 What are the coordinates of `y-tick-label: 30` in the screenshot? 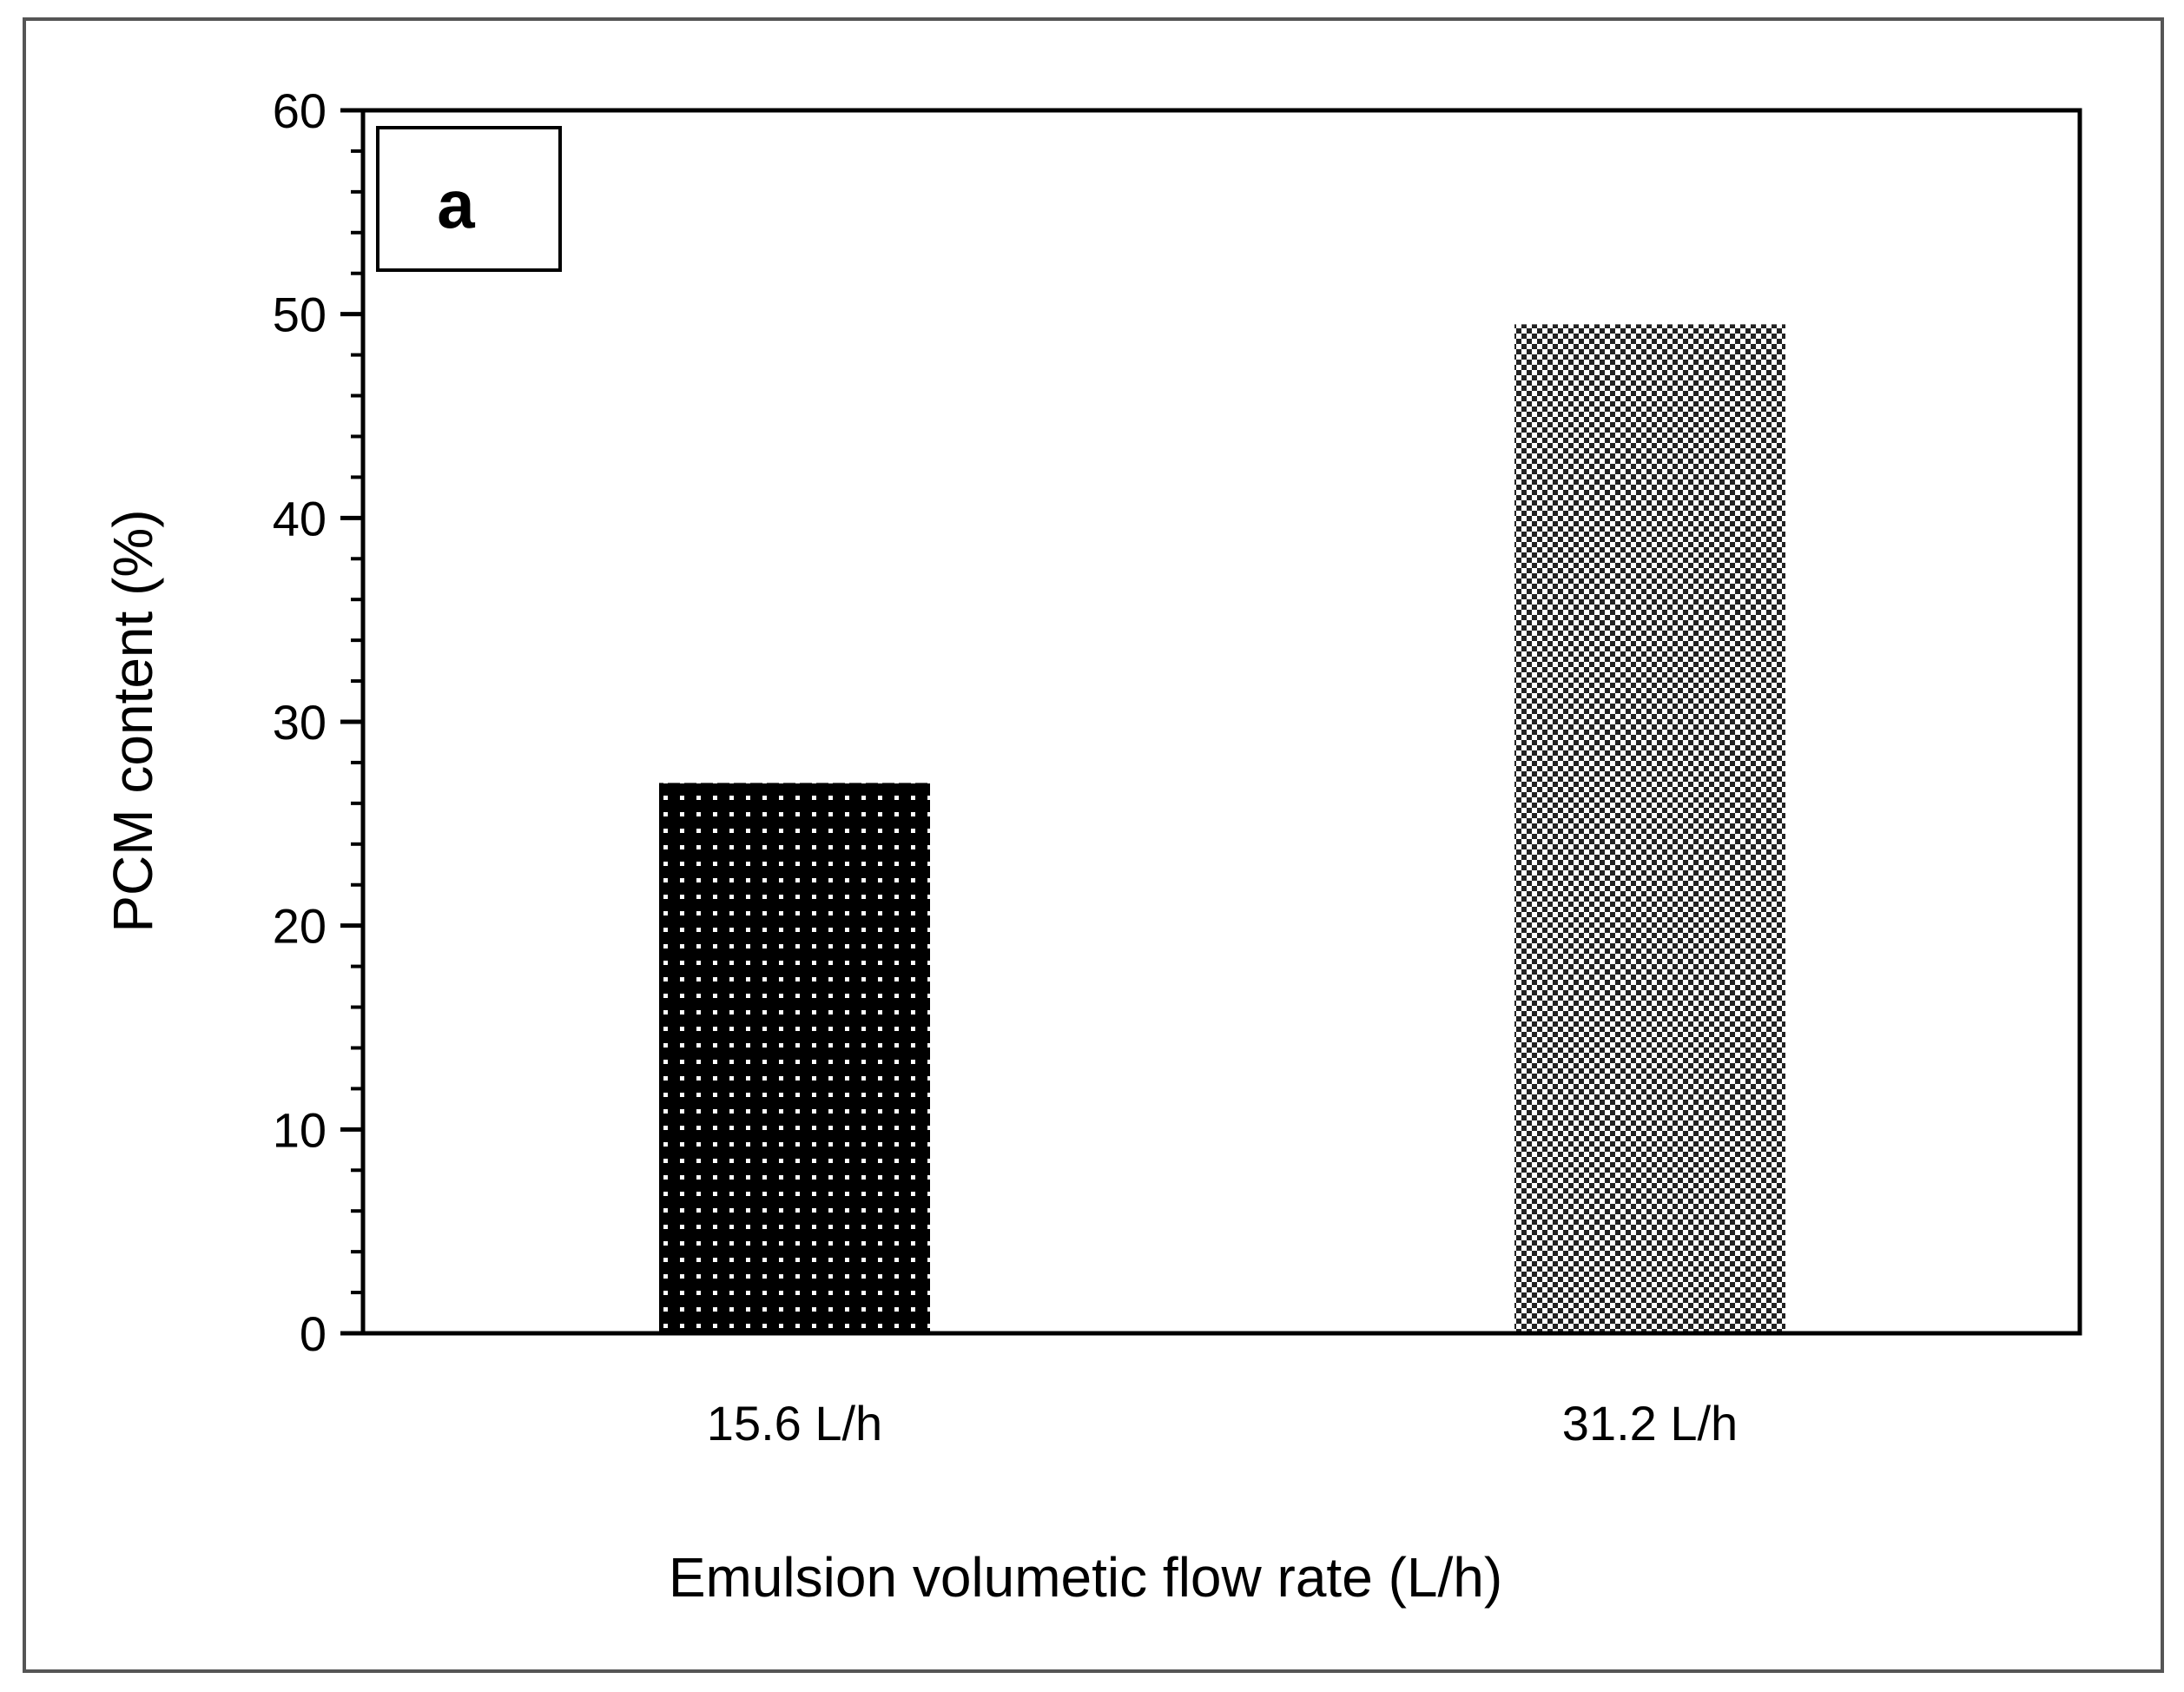 It's located at (300, 722).